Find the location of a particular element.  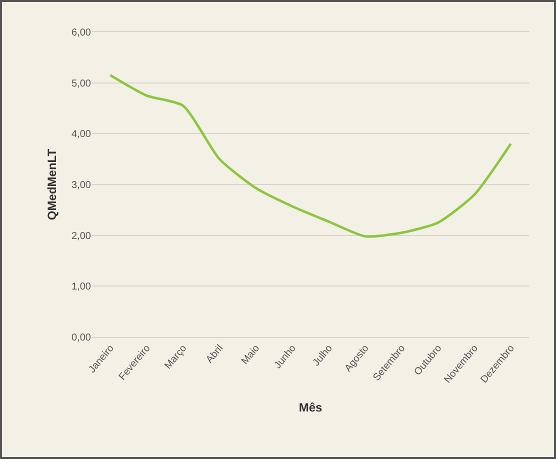

y-tick-label: 2,00 is located at coordinates (82, 236).